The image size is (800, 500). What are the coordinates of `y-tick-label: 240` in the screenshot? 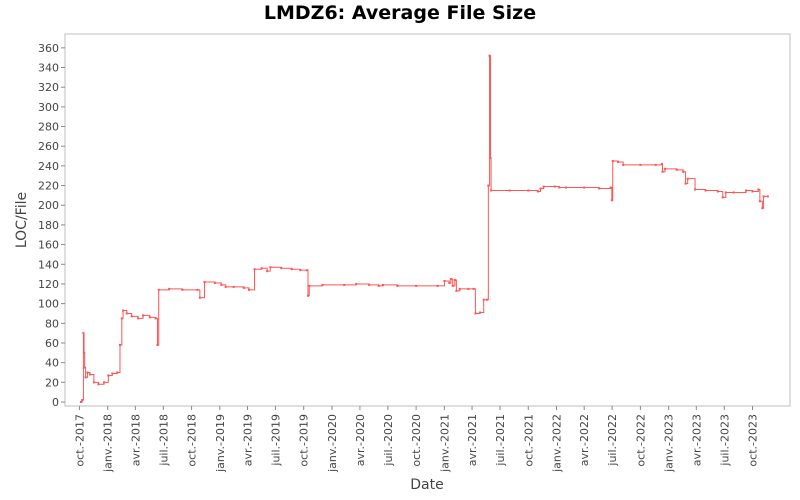 It's located at (48, 166).